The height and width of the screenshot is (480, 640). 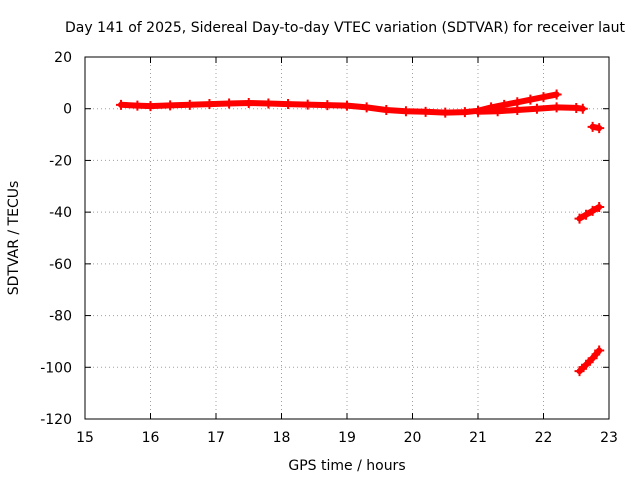 I want to click on x-tick-label: 16, so click(x=151, y=438).